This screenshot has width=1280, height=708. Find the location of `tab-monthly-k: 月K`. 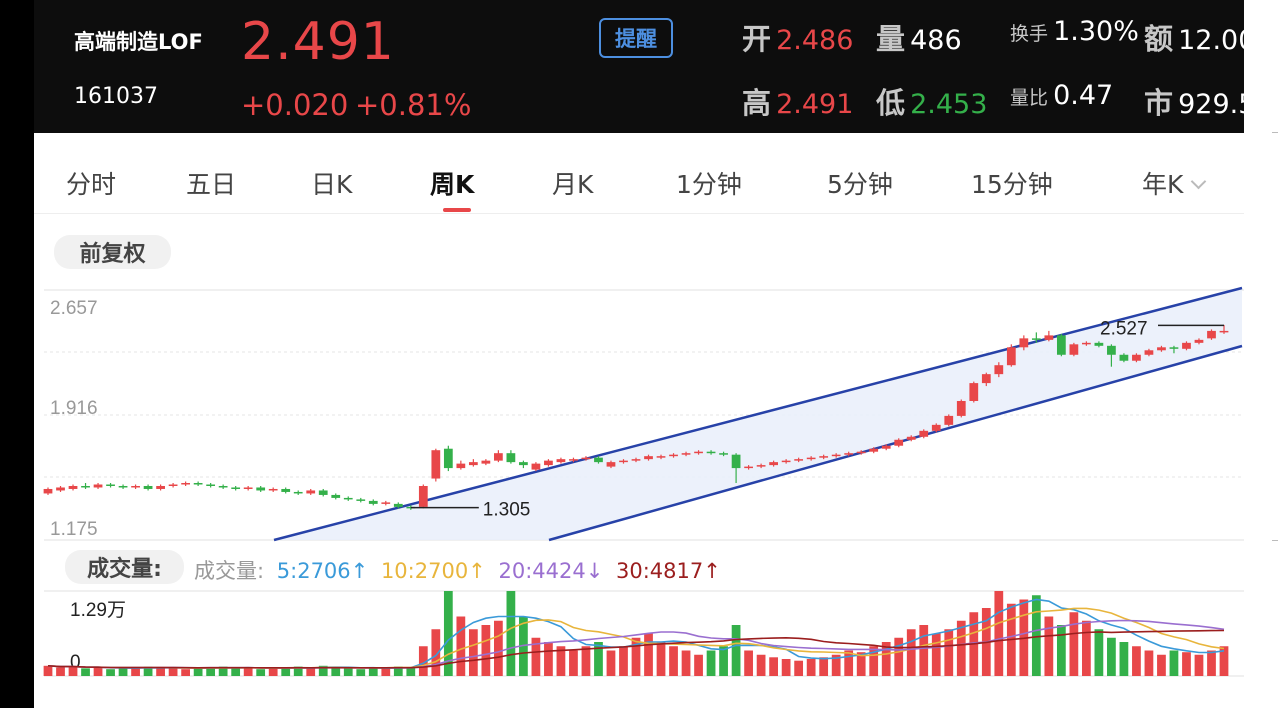

tab-monthly-k: 月K is located at coordinates (573, 184).